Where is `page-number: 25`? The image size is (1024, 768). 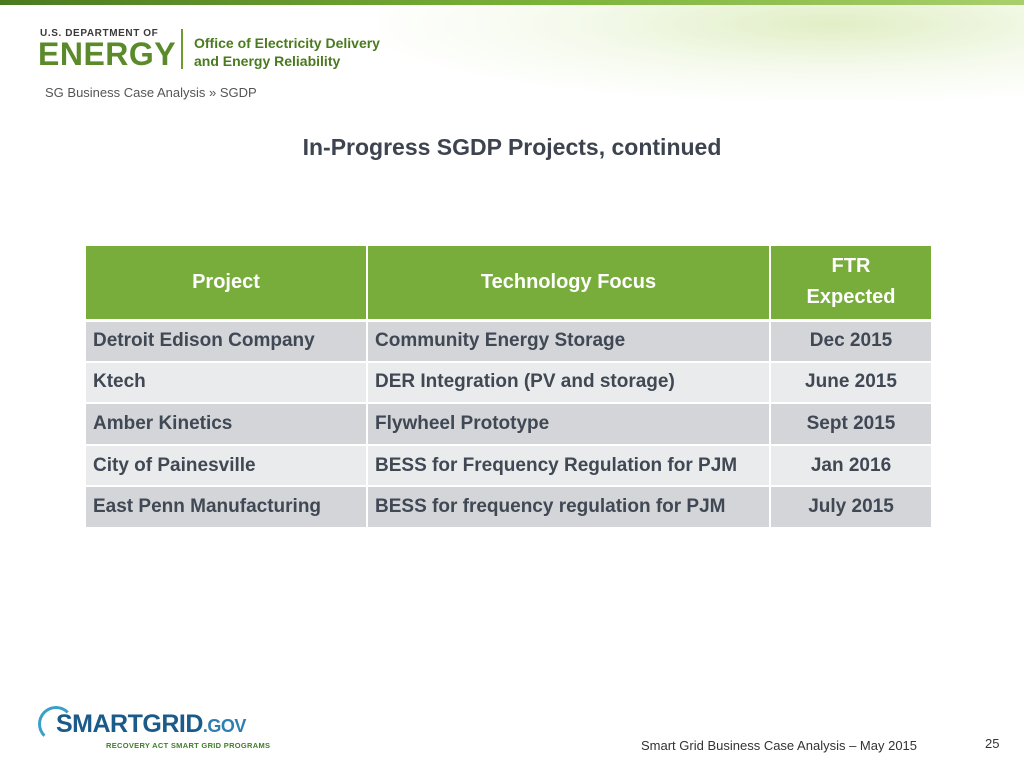
page-number: 25 is located at coordinates (992, 743).